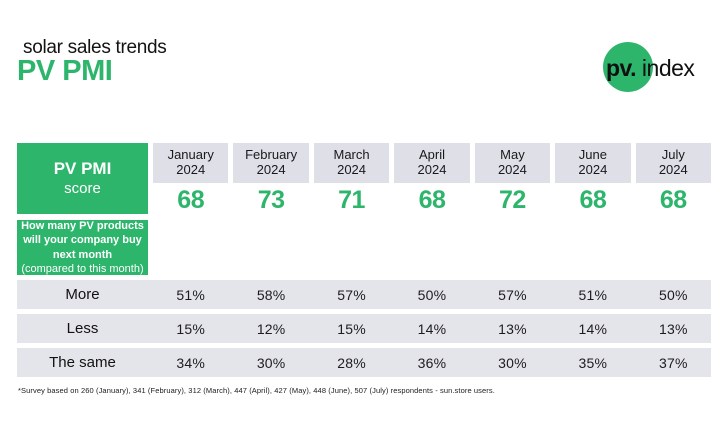 The width and height of the screenshot is (728, 444). What do you see at coordinates (593, 328) in the screenshot?
I see `value-less-june: 14%` at bounding box center [593, 328].